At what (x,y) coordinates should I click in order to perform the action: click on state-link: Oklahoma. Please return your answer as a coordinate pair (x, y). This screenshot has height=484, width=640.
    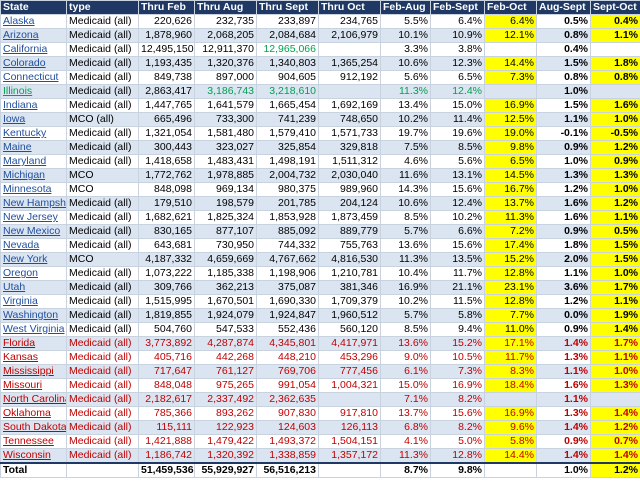
    Looking at the image, I should click on (33, 413).